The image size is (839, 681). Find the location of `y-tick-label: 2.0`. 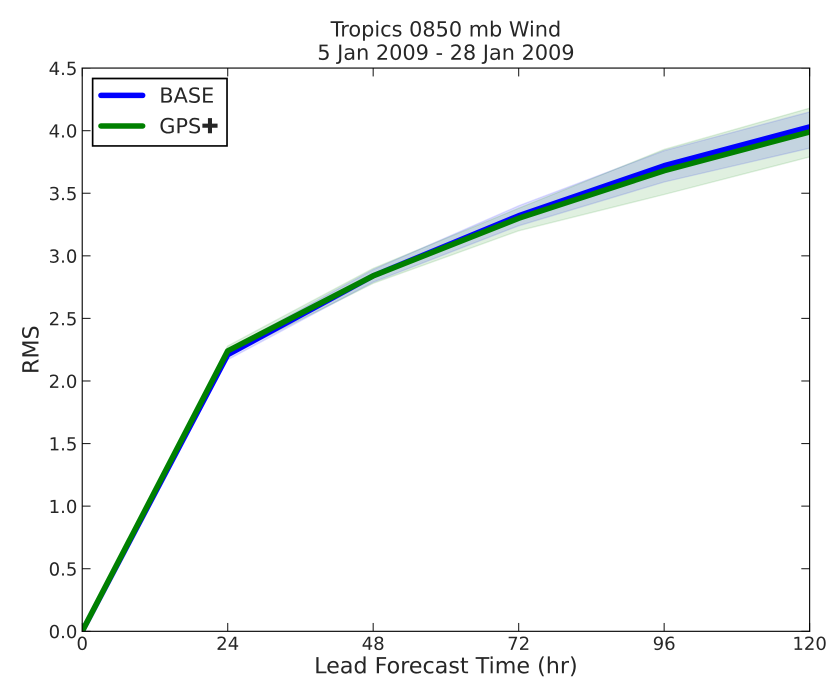

y-tick-label: 2.0 is located at coordinates (63, 381).